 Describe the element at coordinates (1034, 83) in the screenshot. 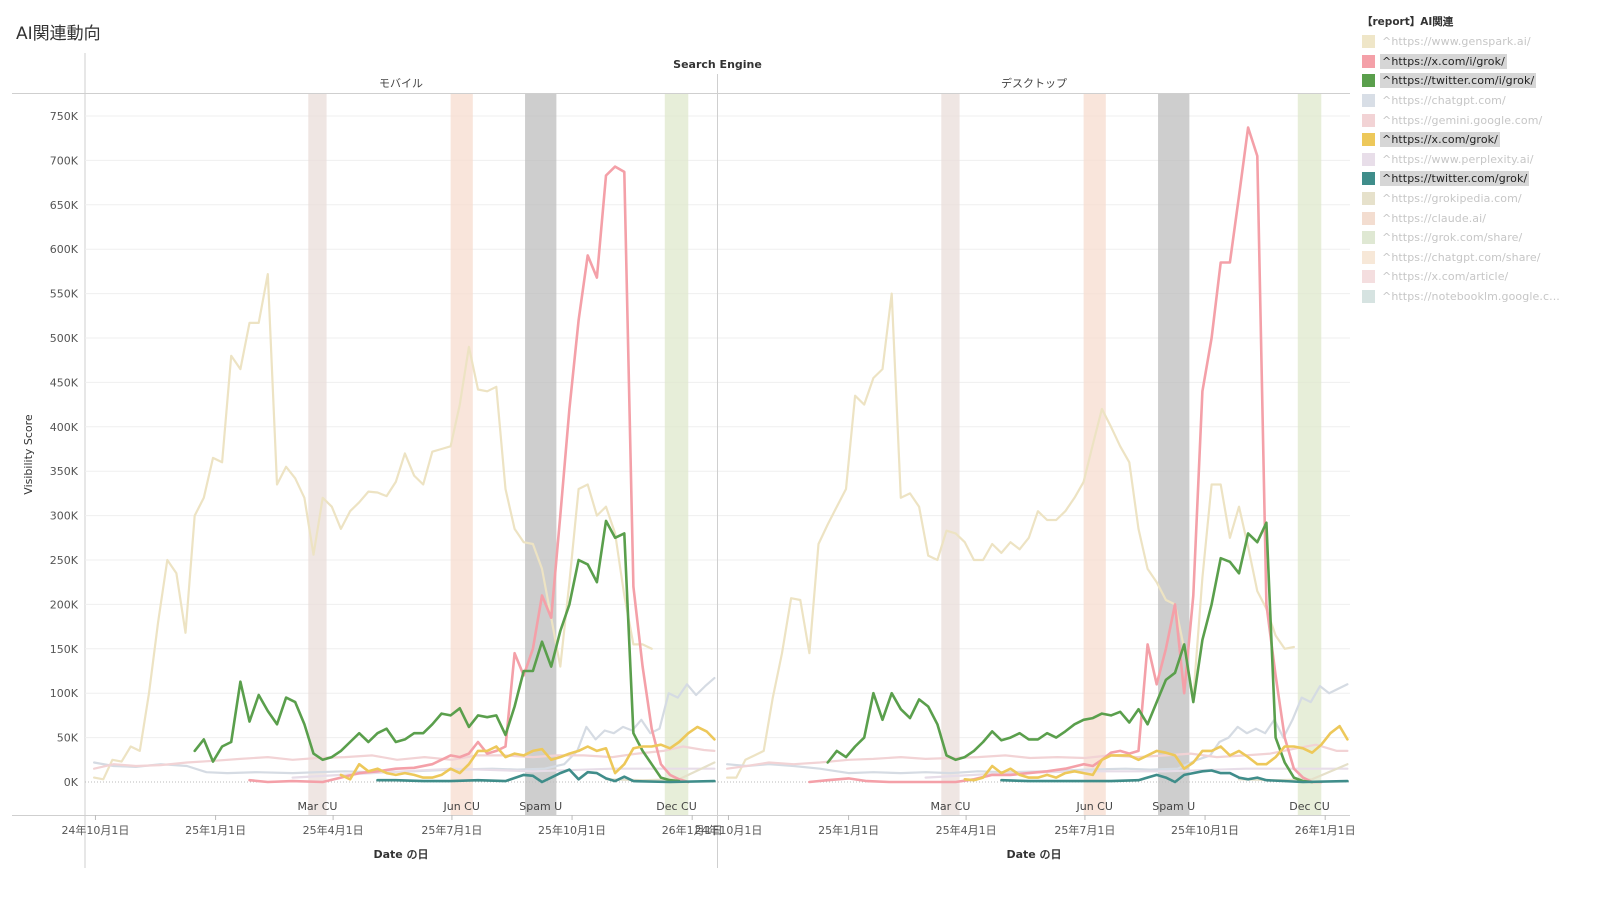

I see `panel-header: デスクトップ` at that location.